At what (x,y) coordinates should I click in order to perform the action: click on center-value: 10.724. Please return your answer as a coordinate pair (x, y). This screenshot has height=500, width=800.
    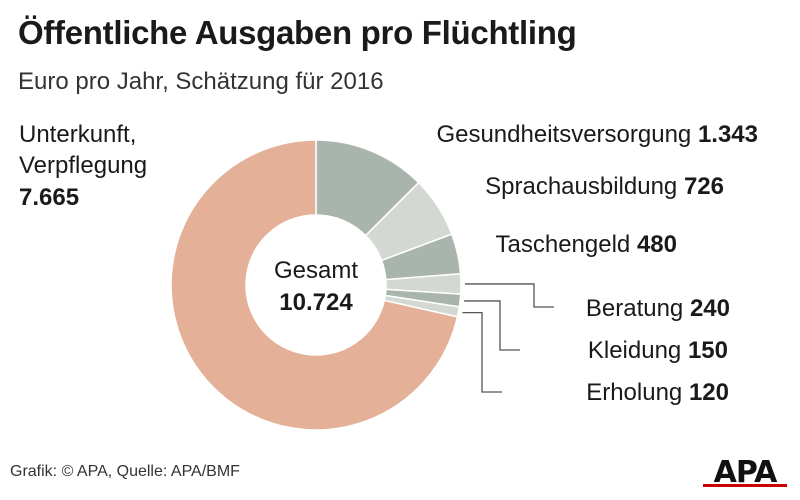
    Looking at the image, I should click on (316, 302).